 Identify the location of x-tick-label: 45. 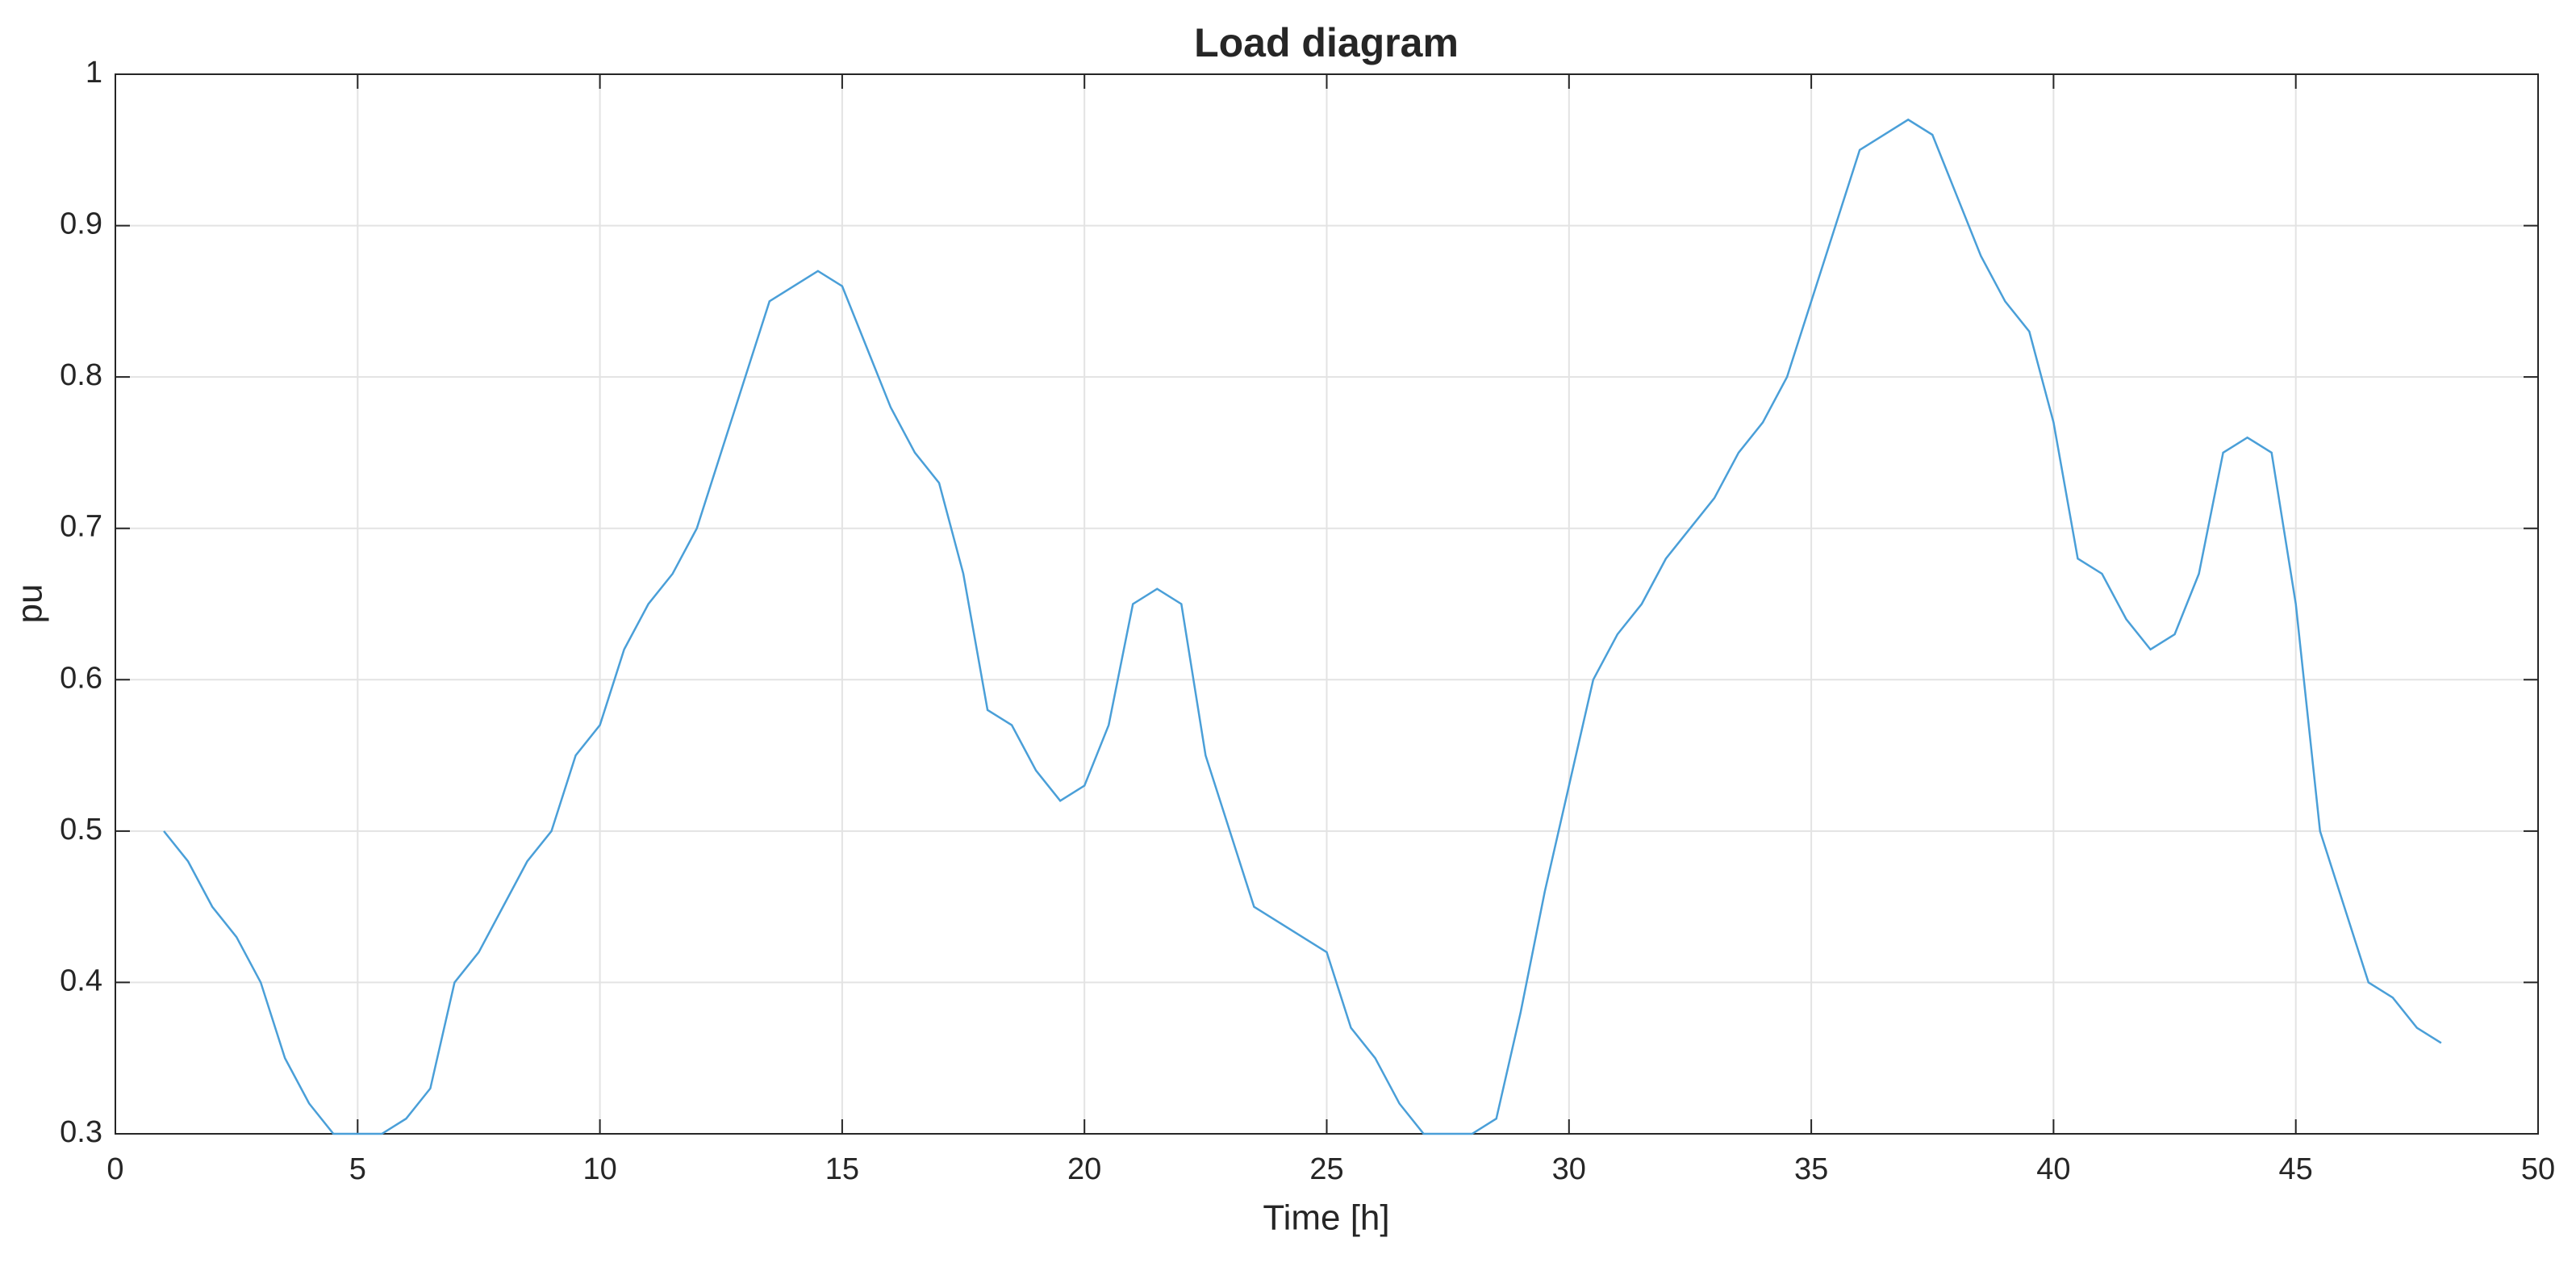
(2296, 1169).